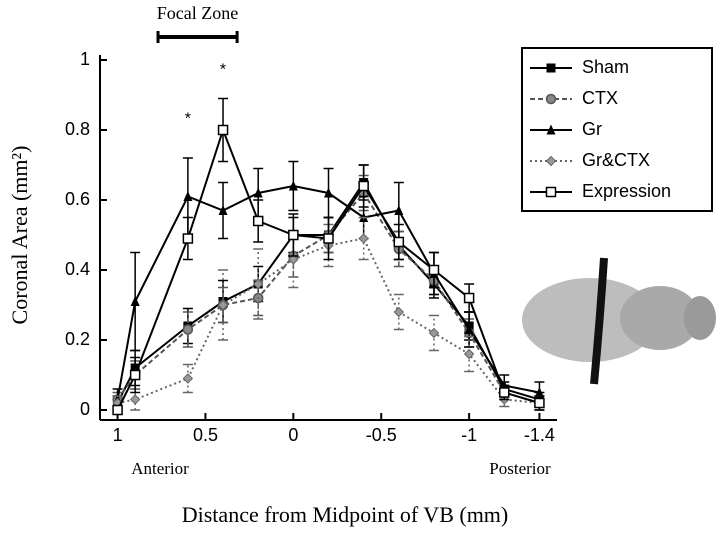  Describe the element at coordinates (617, 129) in the screenshot. I see `legend: Sham CTX Gr Gr&CTX Expression` at that location.